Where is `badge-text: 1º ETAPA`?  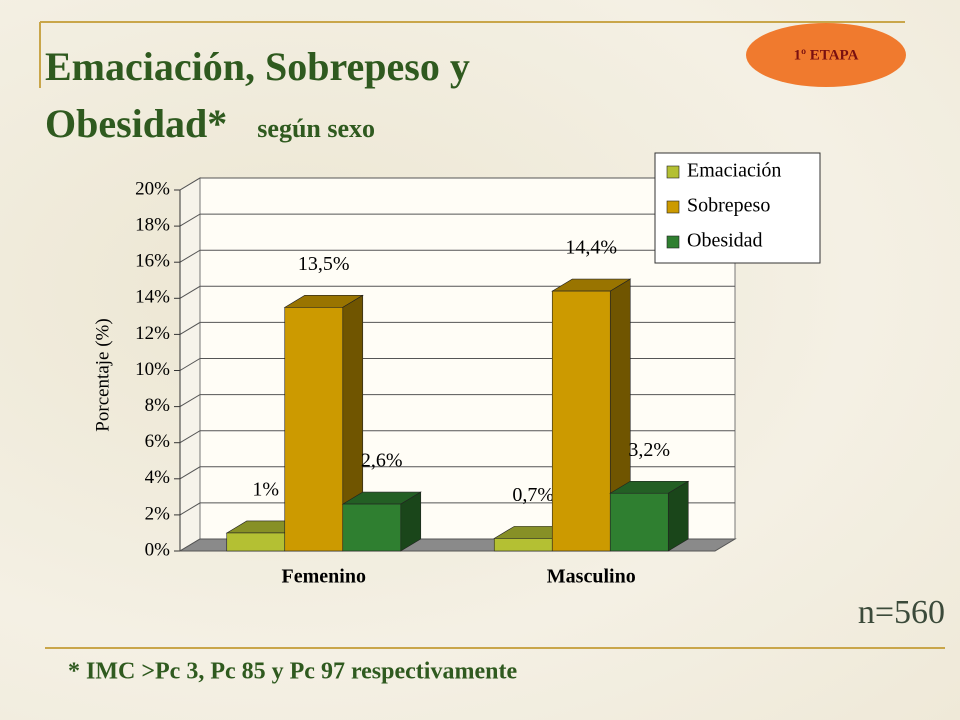 badge-text: 1º ETAPA is located at coordinates (826, 55).